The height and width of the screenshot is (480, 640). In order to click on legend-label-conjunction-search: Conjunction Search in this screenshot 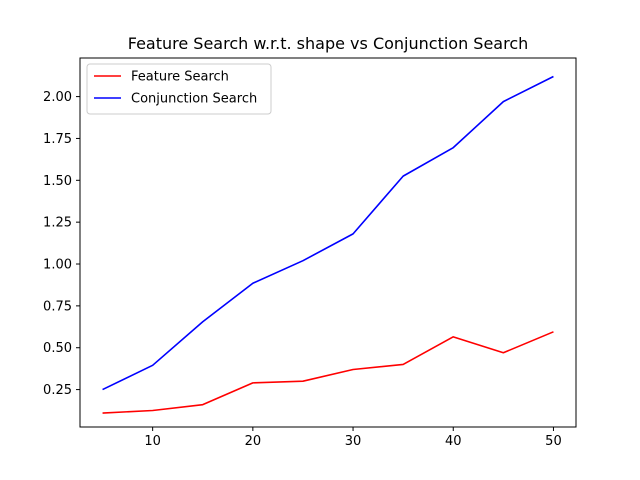, I will do `click(194, 99)`.